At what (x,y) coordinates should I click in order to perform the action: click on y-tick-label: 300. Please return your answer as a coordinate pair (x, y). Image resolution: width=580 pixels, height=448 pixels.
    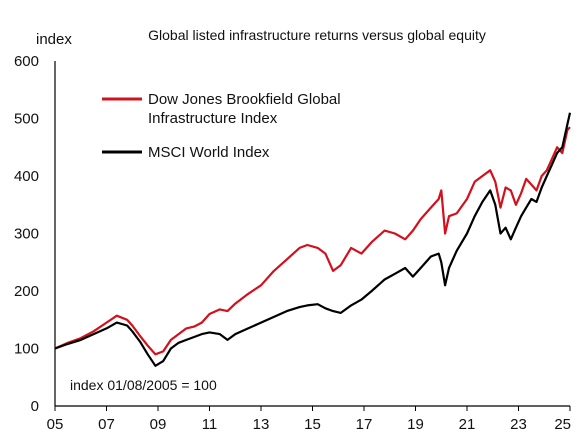
    Looking at the image, I should click on (26, 234).